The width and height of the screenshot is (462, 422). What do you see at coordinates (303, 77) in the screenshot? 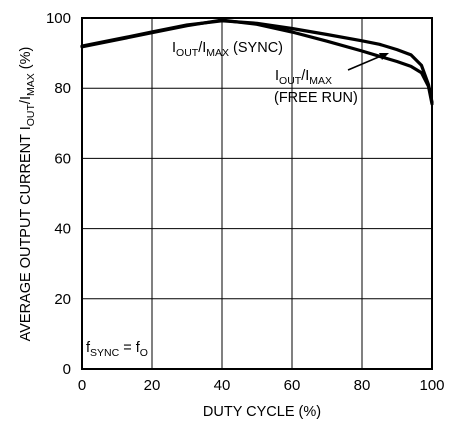
I see `free-run-curve-label: IOUT/IMAX` at bounding box center [303, 77].